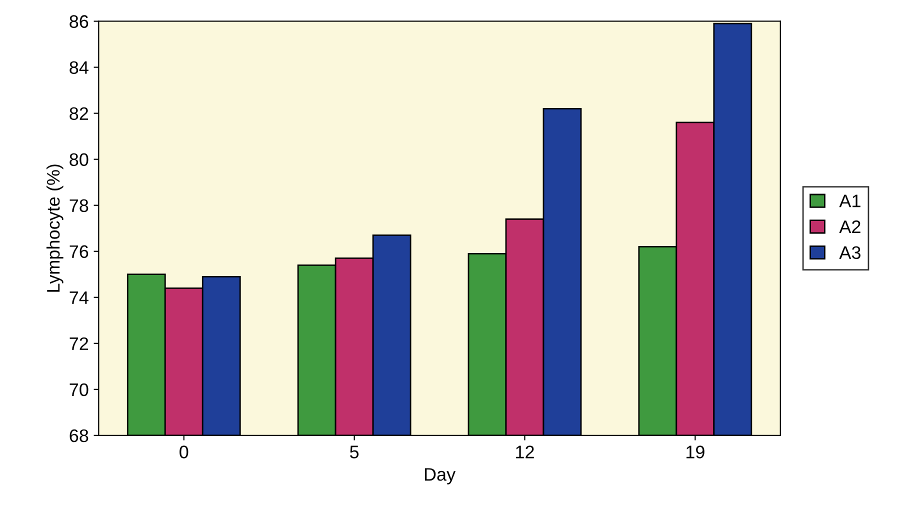 The image size is (897, 531). Describe the element at coordinates (55, 228) in the screenshot. I see `y-axis-title: Lymphocyte (%)` at that location.